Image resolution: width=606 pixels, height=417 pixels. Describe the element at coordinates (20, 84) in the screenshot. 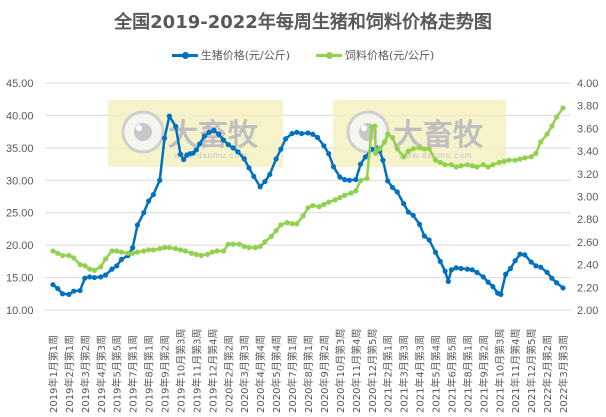

I see `y-axis-tick-left: 45.00` at that location.